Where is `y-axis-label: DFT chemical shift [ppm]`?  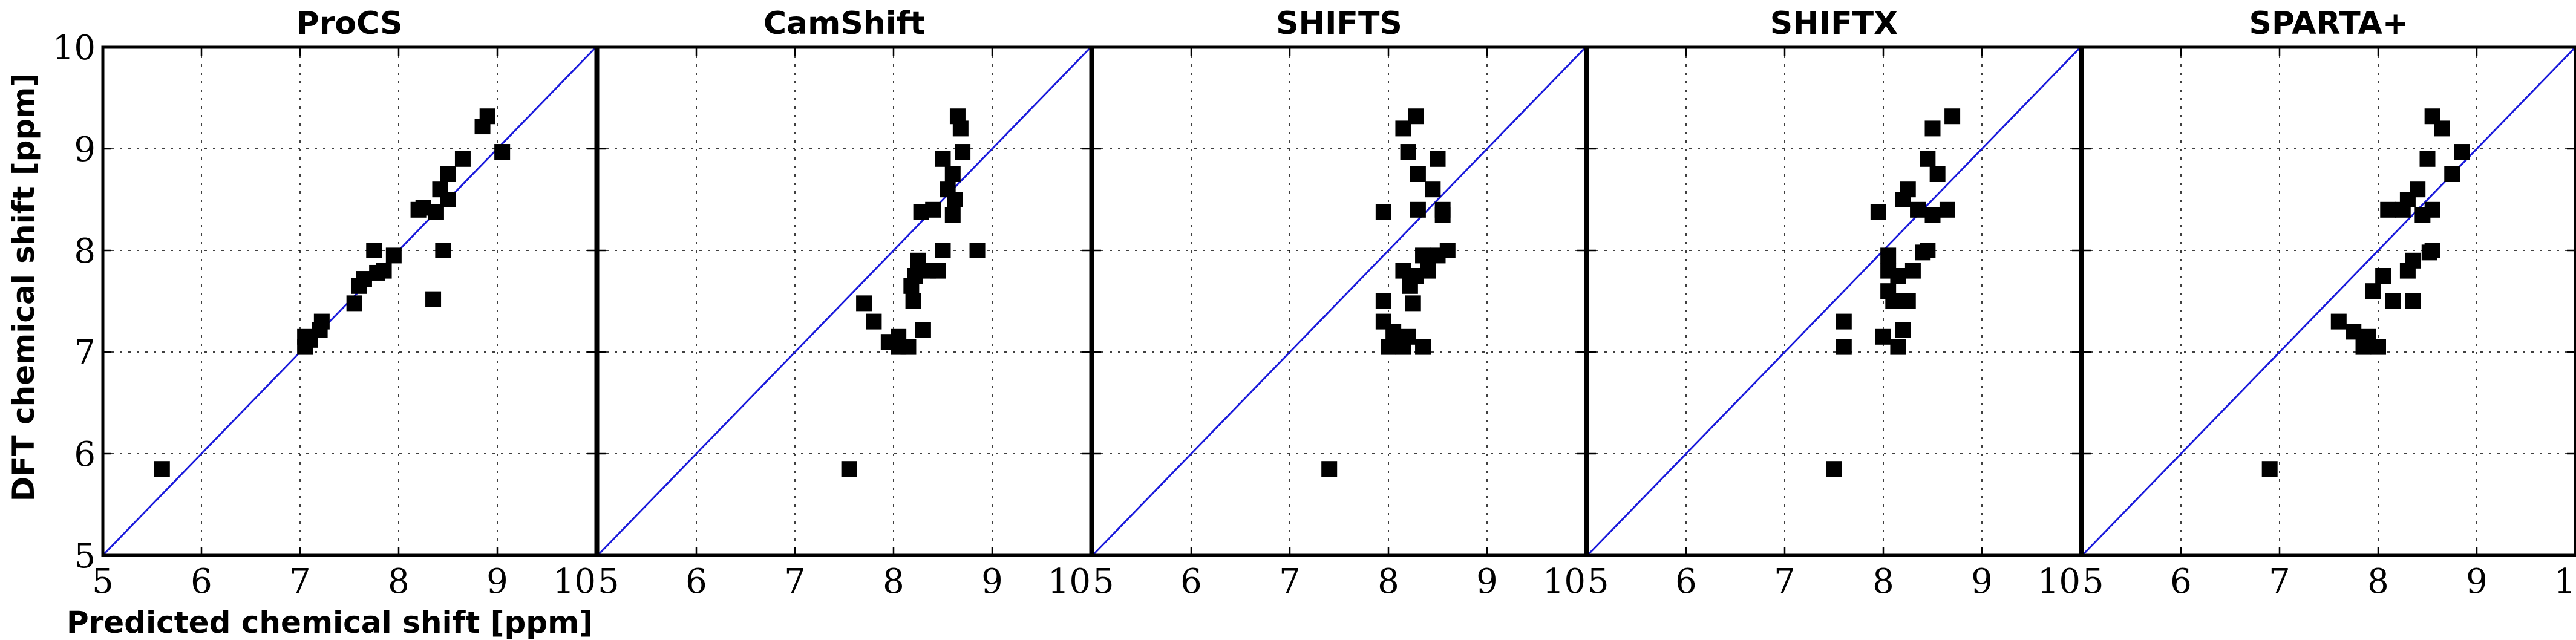 y-axis-label: DFT chemical shift [ppm] is located at coordinates (23, 287).